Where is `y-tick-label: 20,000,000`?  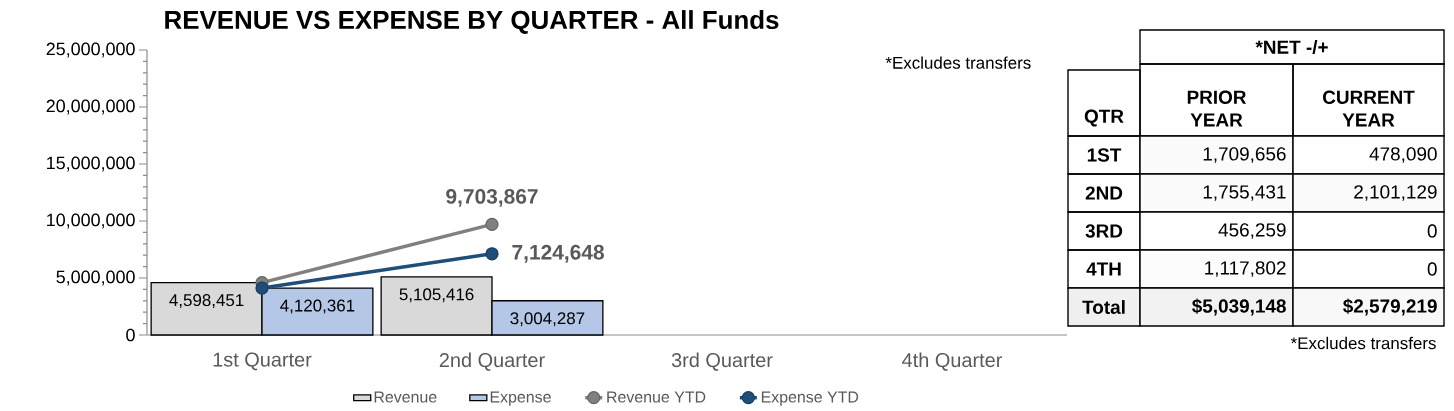
y-tick-label: 20,000,000 is located at coordinates (90, 107).